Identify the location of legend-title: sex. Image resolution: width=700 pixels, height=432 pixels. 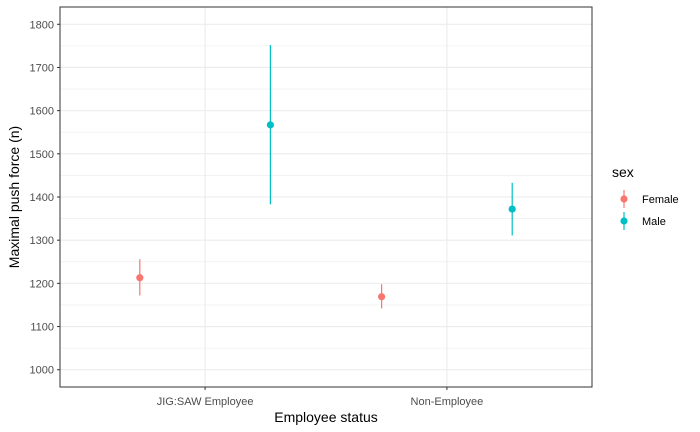
(623, 172).